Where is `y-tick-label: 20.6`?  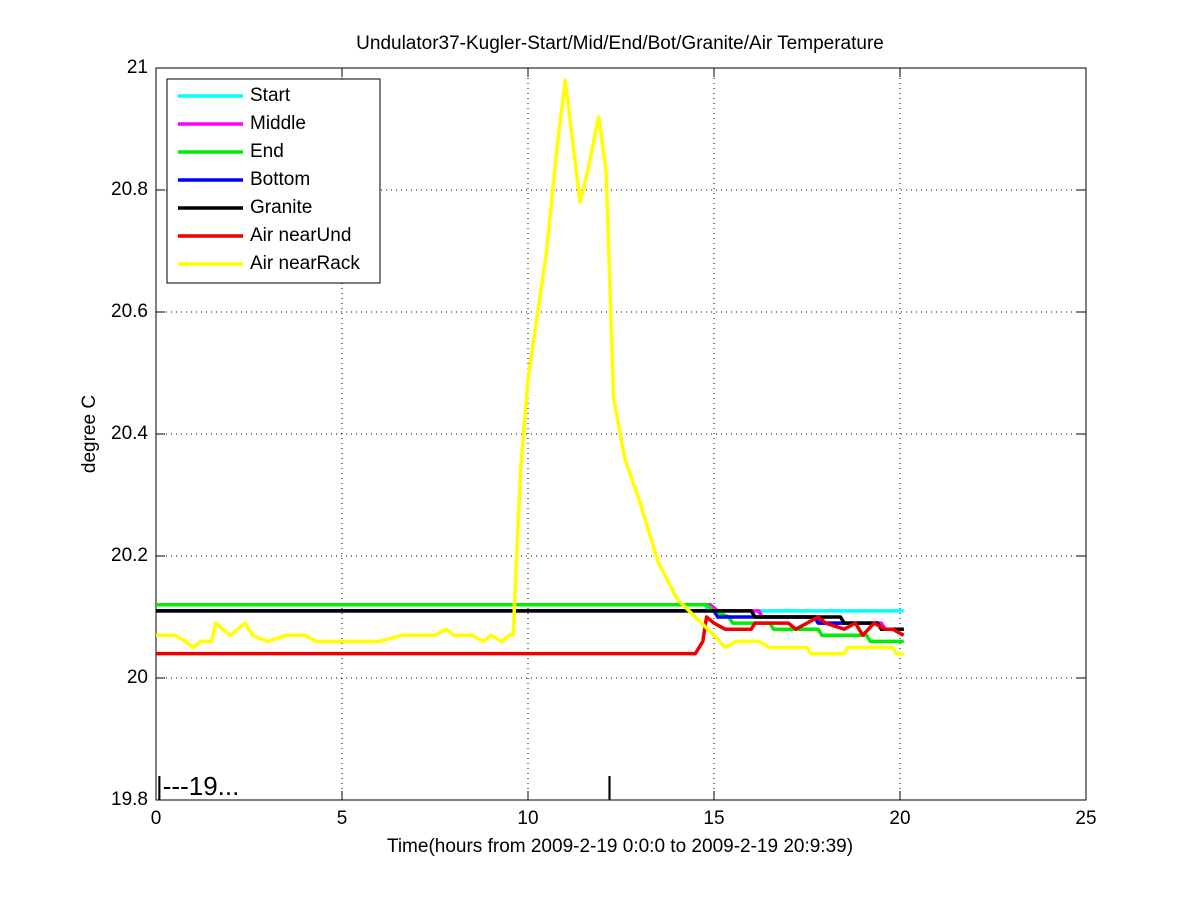
y-tick-label: 20.6 is located at coordinates (129, 311).